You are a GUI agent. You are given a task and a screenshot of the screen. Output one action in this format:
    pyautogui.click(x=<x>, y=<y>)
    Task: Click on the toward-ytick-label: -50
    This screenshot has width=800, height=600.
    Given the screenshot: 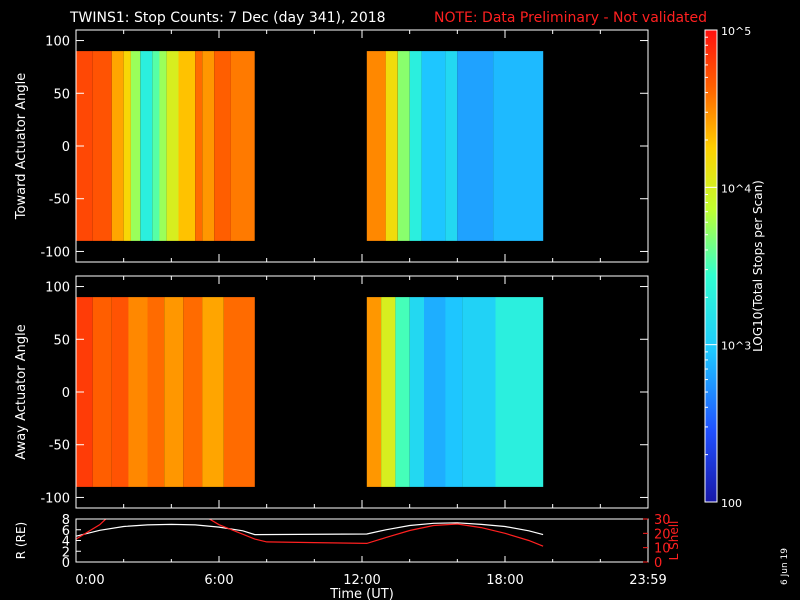 What is the action you would take?
    pyautogui.click(x=59, y=200)
    